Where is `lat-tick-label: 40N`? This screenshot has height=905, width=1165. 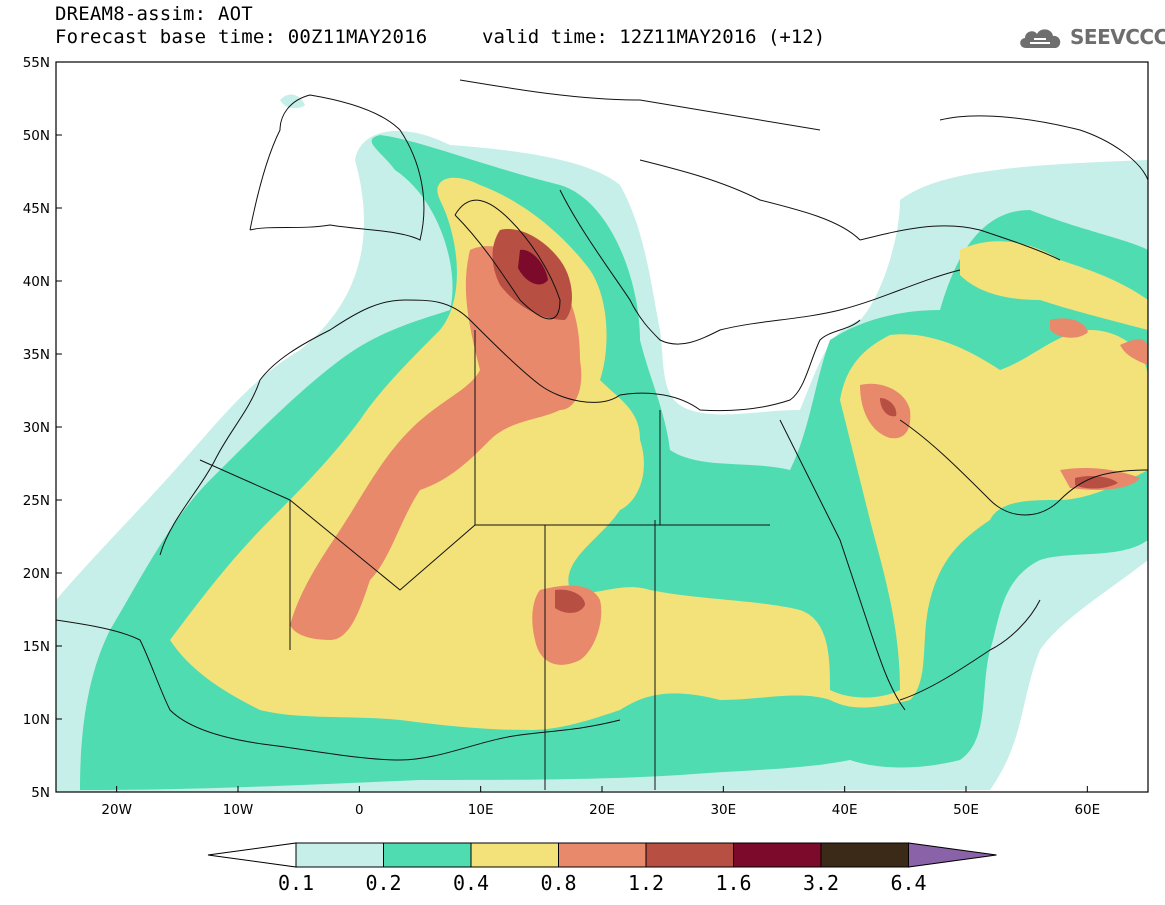 lat-tick-label: 40N is located at coordinates (36, 282).